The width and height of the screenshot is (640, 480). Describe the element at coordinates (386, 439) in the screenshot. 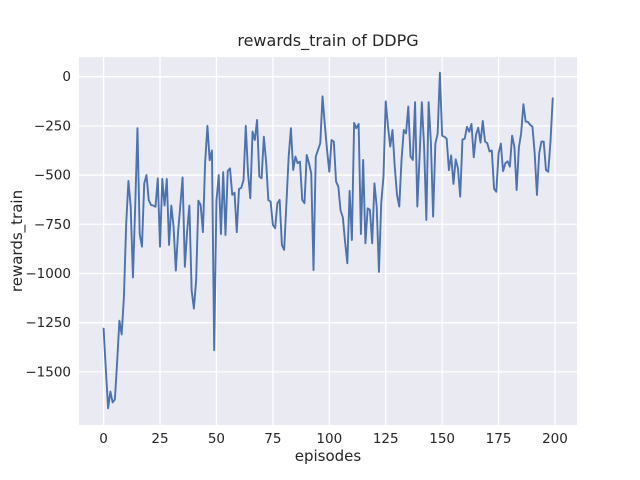

I see `x-tick-label: 125` at that location.